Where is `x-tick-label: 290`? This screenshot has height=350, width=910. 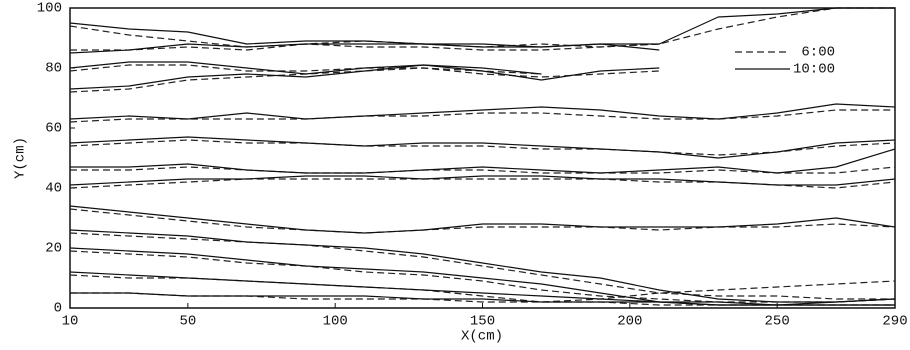 x-tick-label: 290 is located at coordinates (894, 322).